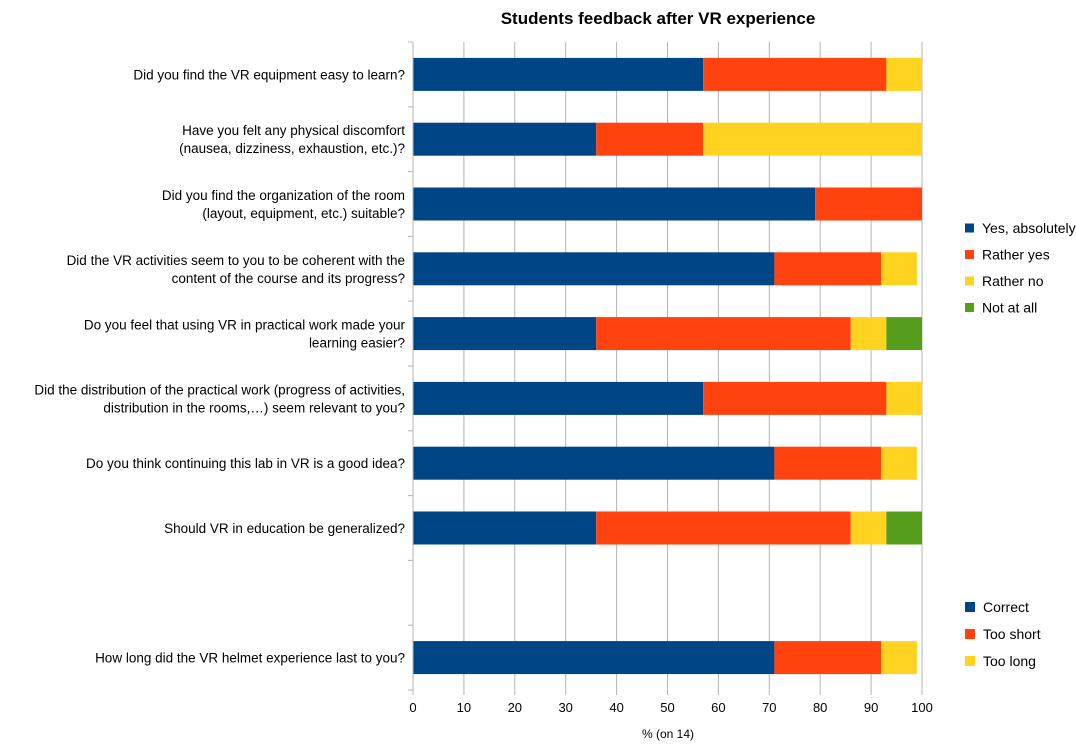 The height and width of the screenshot is (744, 1076). What do you see at coordinates (1016, 255) in the screenshot?
I see `legend-label: Rather yes` at bounding box center [1016, 255].